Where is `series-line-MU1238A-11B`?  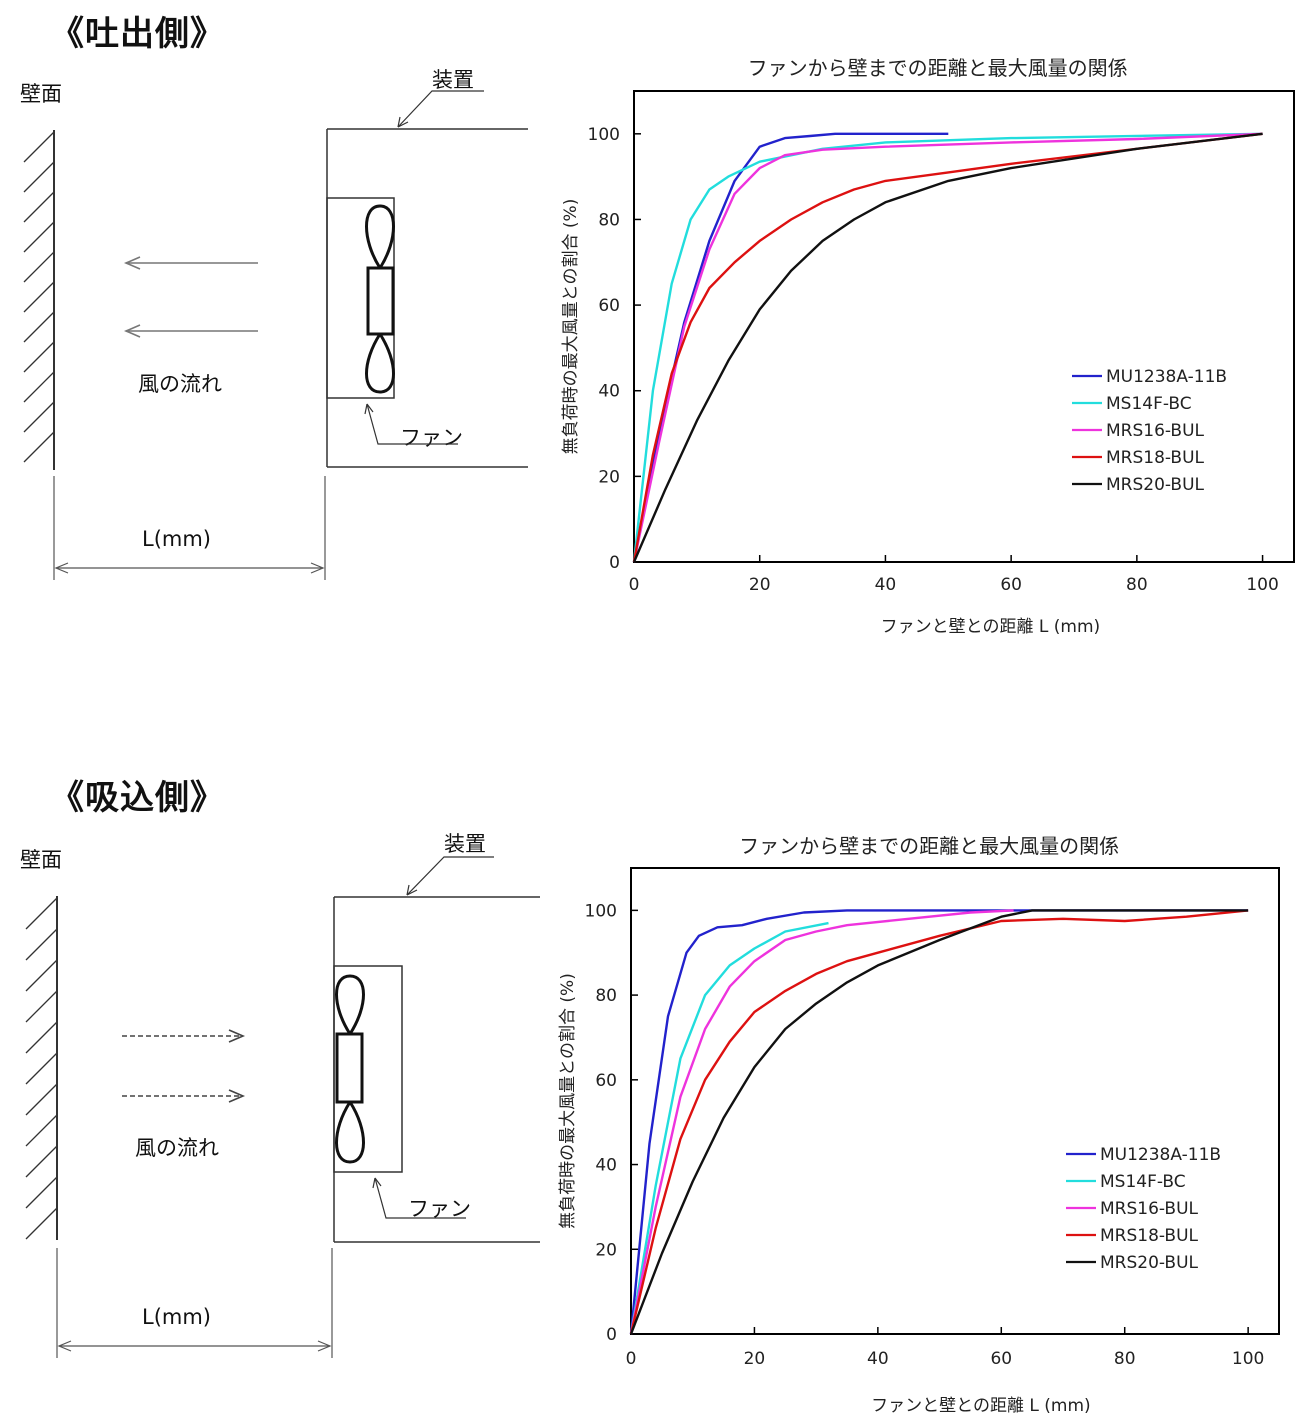 series-line-MU1238A-11B is located at coordinates (939, 1122).